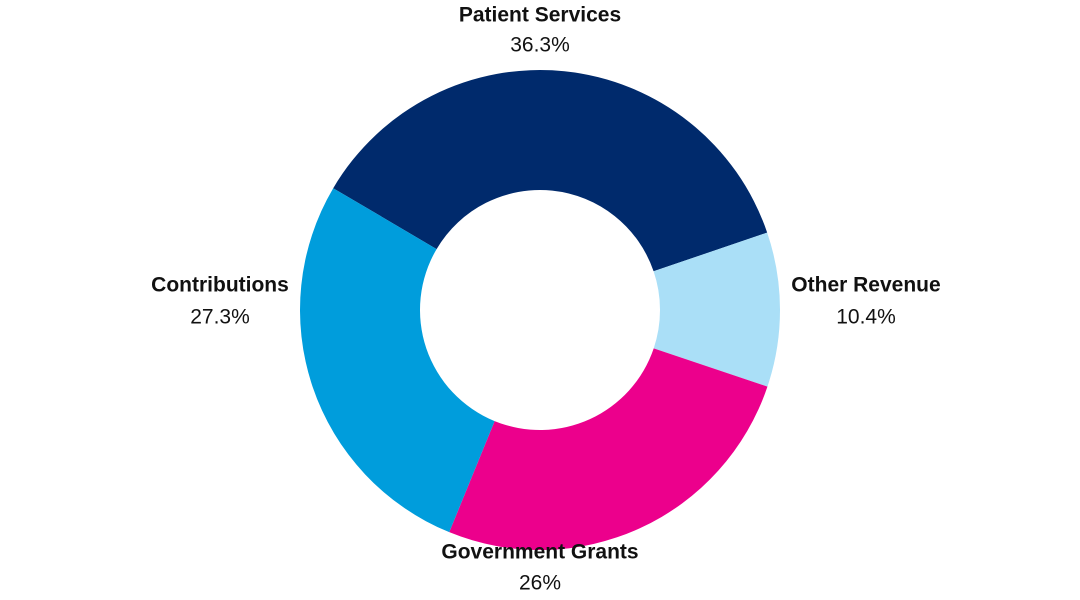 This screenshot has height=600, width=1080. What do you see at coordinates (540, 15) in the screenshot?
I see `category-label: Patient Services` at bounding box center [540, 15].